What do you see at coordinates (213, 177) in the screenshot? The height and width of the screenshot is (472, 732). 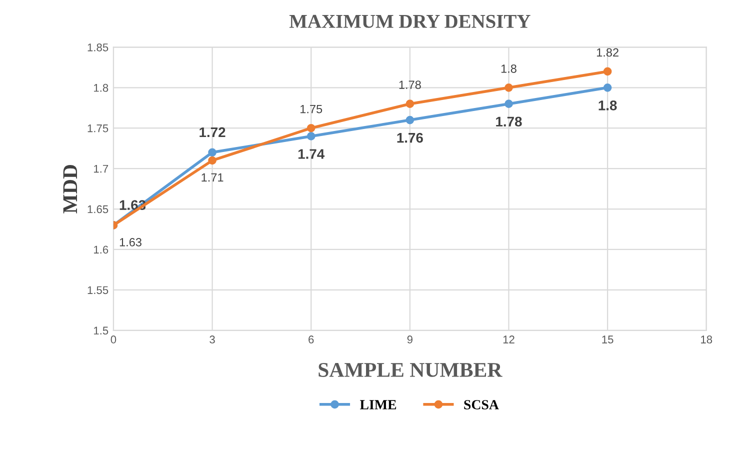 I see `data-label: 1.71` at bounding box center [213, 177].